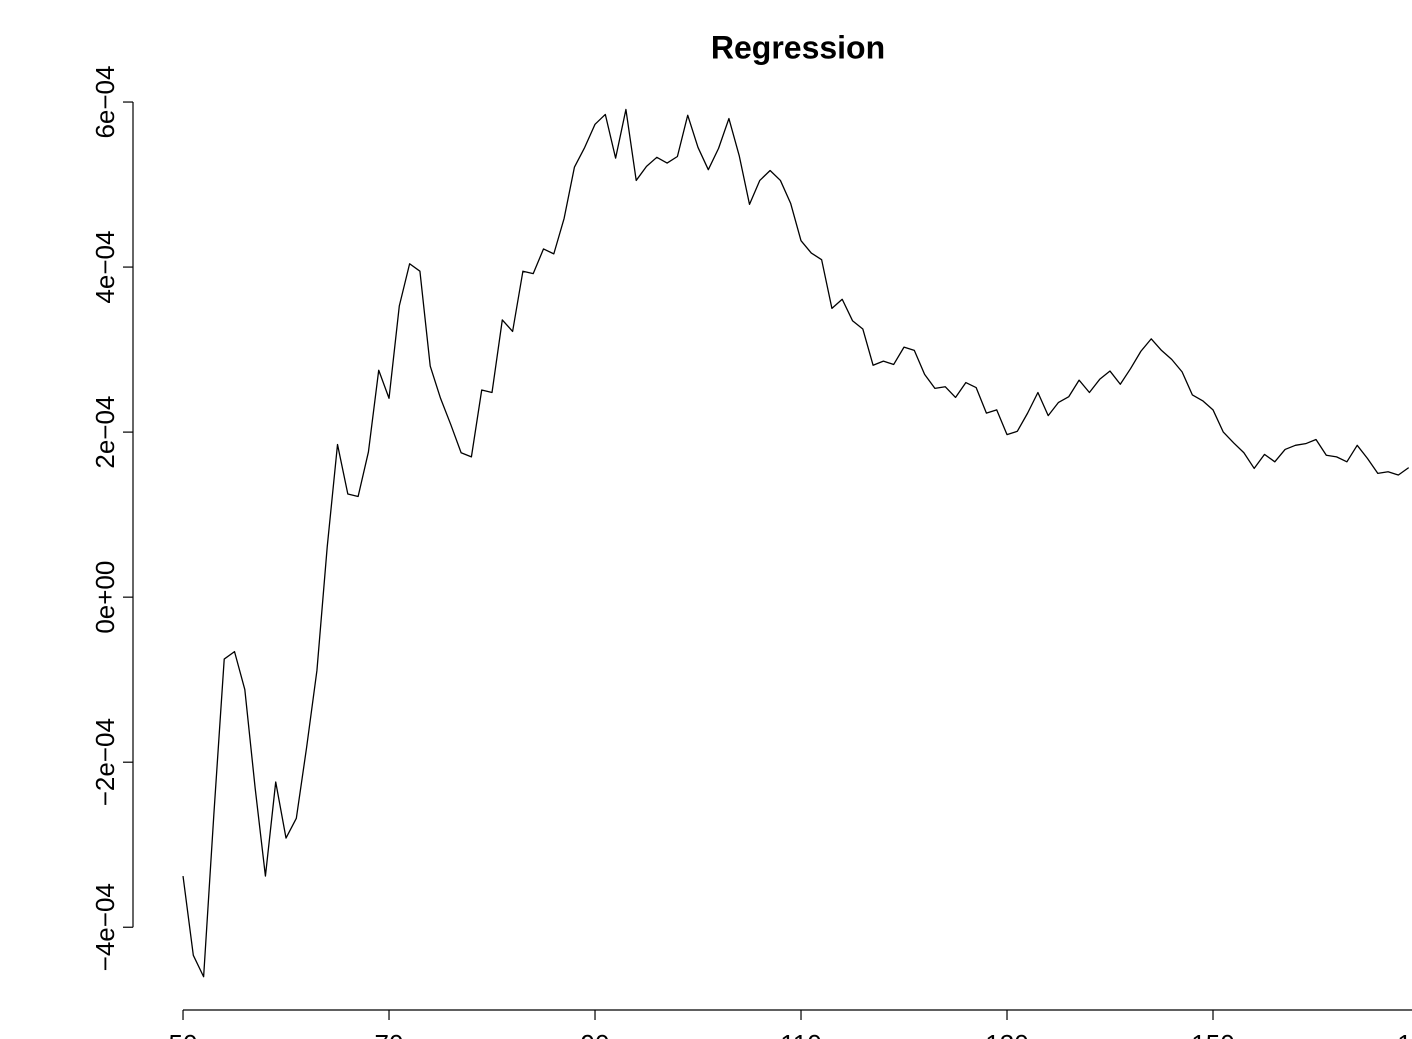 This screenshot has height=1039, width=1412. What do you see at coordinates (105, 762) in the screenshot?
I see `y-tick-label: −2e−04` at bounding box center [105, 762].